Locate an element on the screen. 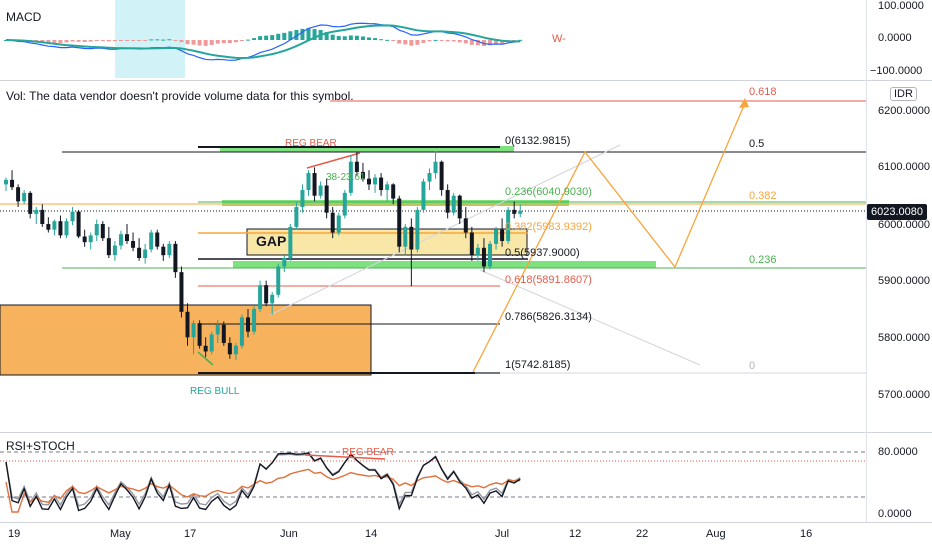  reg-bear-label: REG BEAR is located at coordinates (311, 143).